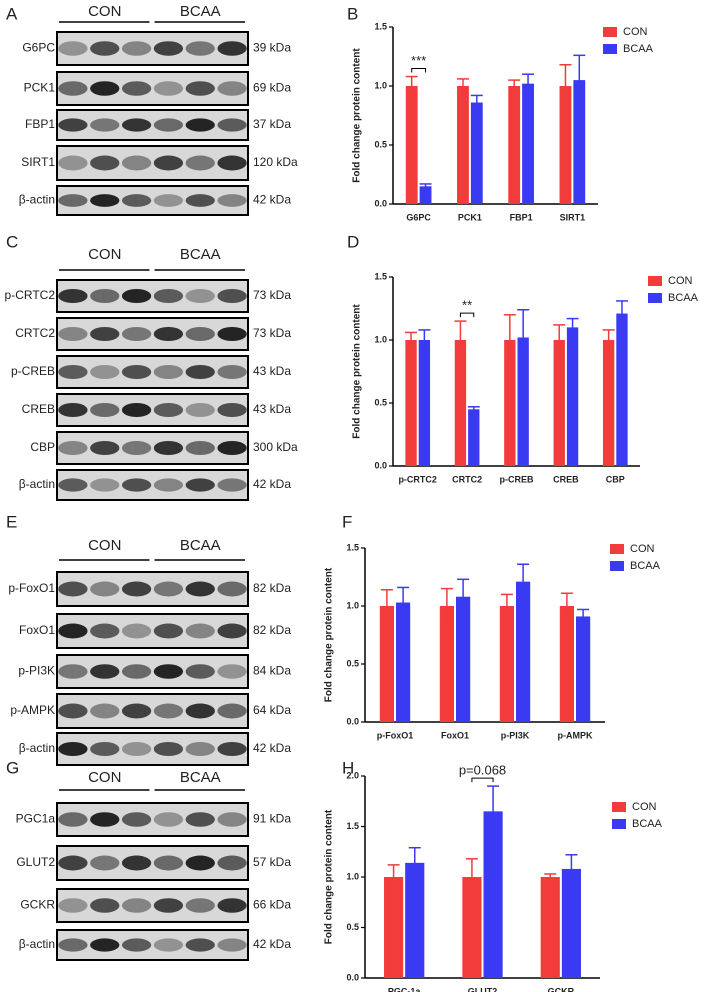  What do you see at coordinates (37, 484) in the screenshot?
I see `row-name: β-actin` at bounding box center [37, 484].